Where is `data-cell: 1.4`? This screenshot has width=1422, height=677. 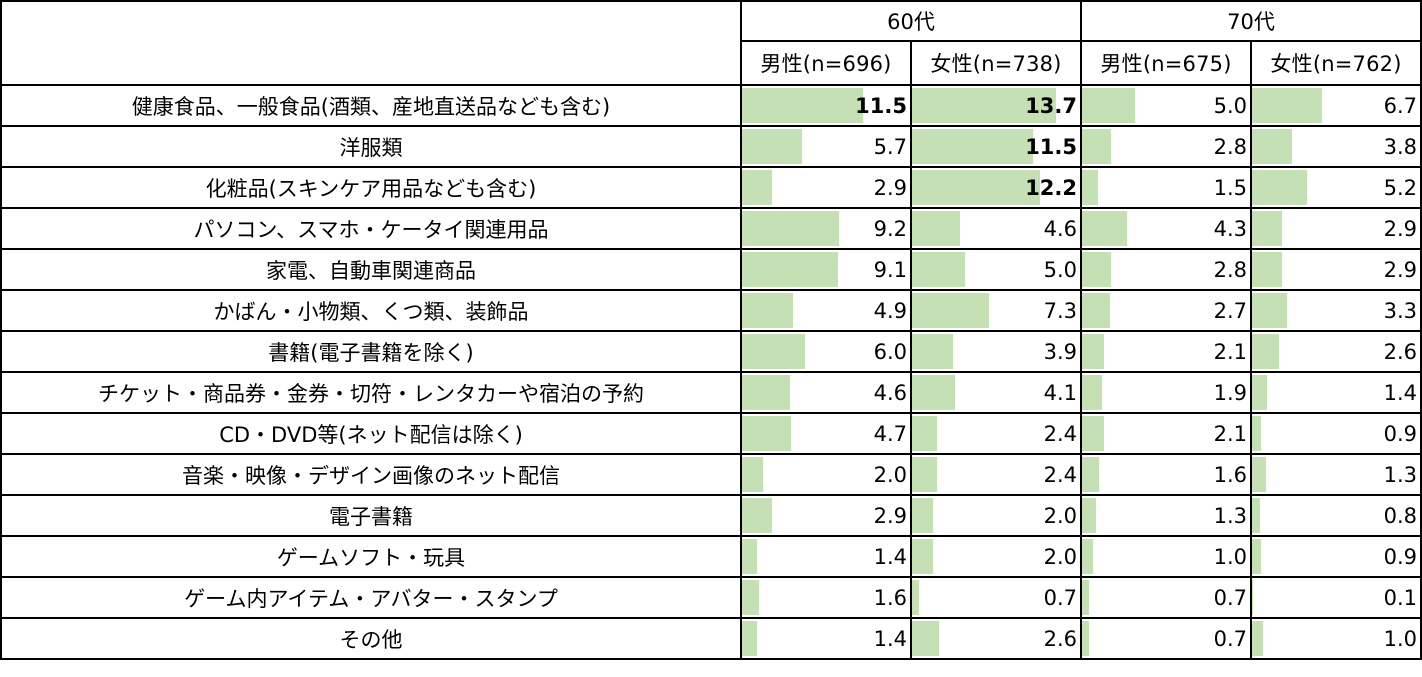 data-cell: 1.4 is located at coordinates (826, 556).